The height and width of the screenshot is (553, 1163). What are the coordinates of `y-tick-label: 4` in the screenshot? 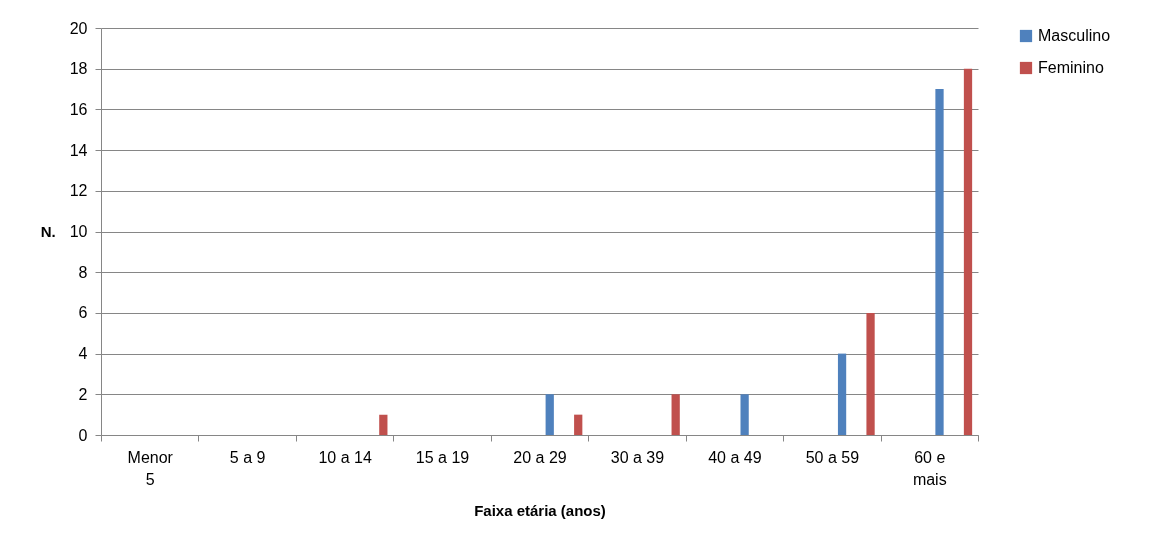 It's located at (83, 354).